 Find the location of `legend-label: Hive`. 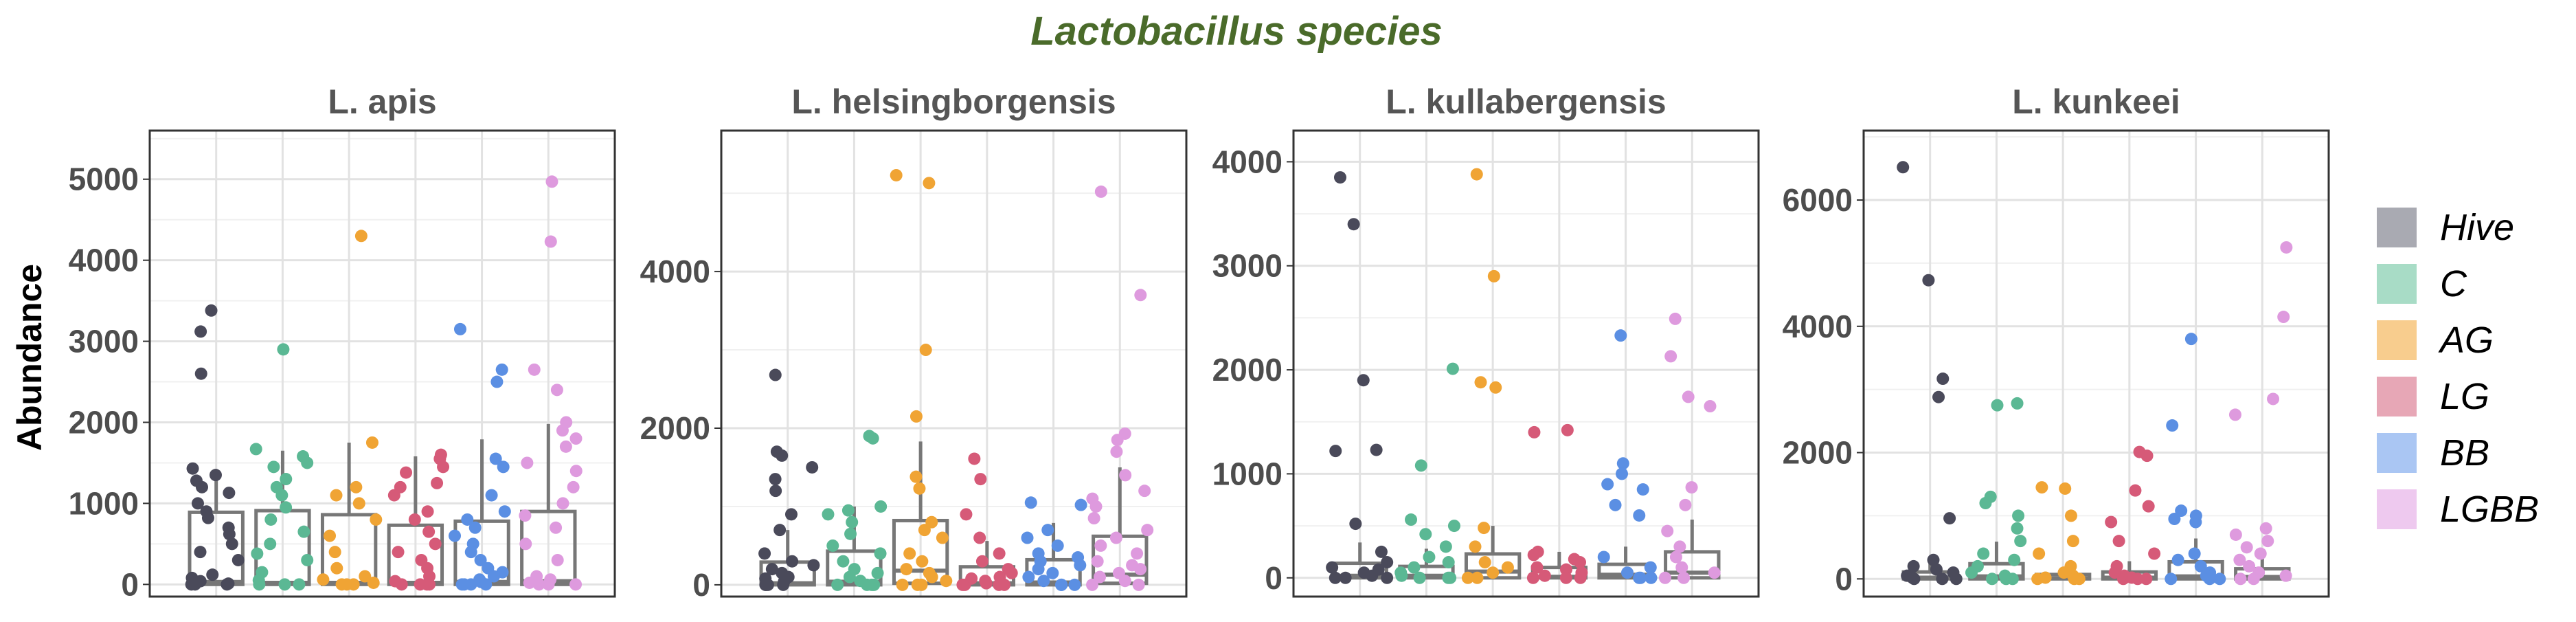

legend-label: Hive is located at coordinates (2477, 227).